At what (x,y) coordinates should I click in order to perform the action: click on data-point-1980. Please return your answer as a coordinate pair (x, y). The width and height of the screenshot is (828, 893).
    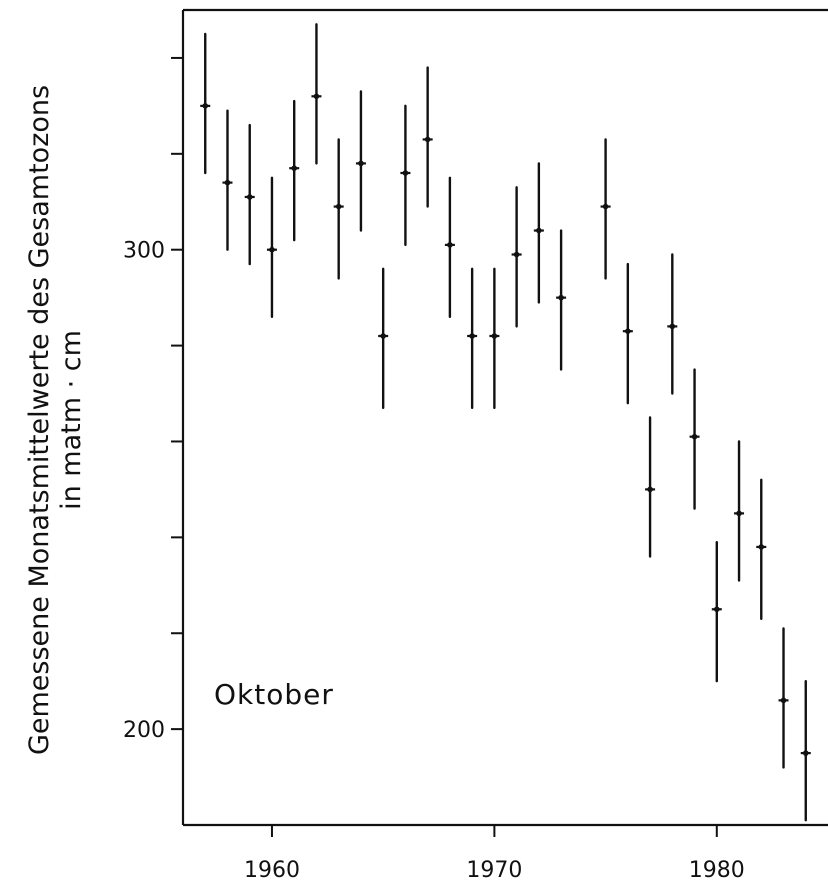
    Looking at the image, I should click on (716, 611).